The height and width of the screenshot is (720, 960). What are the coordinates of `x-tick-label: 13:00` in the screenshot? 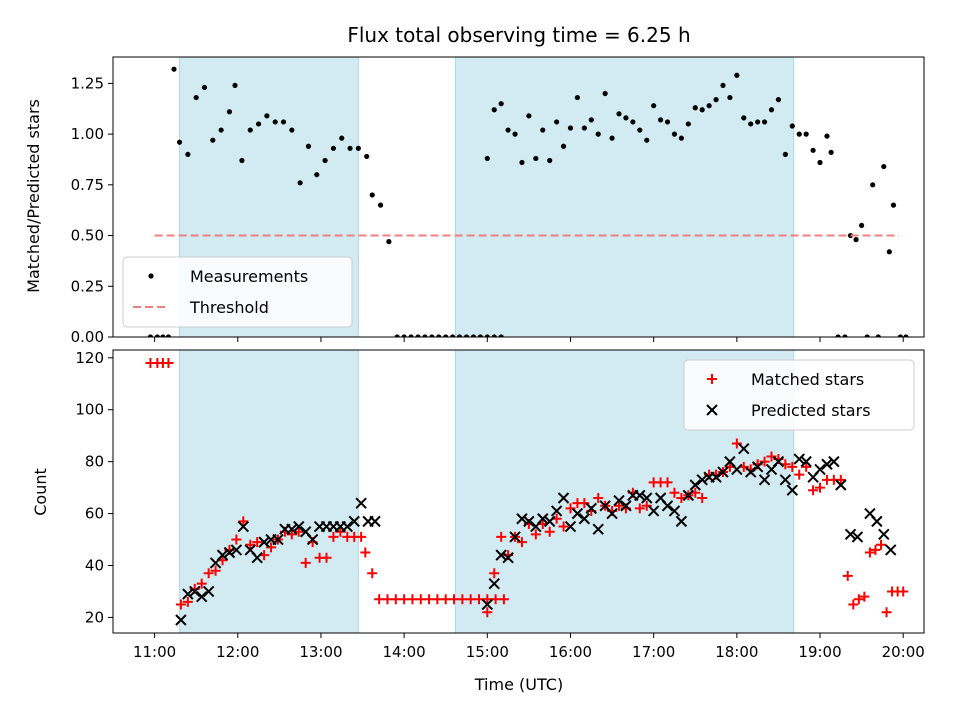 It's located at (320, 652).